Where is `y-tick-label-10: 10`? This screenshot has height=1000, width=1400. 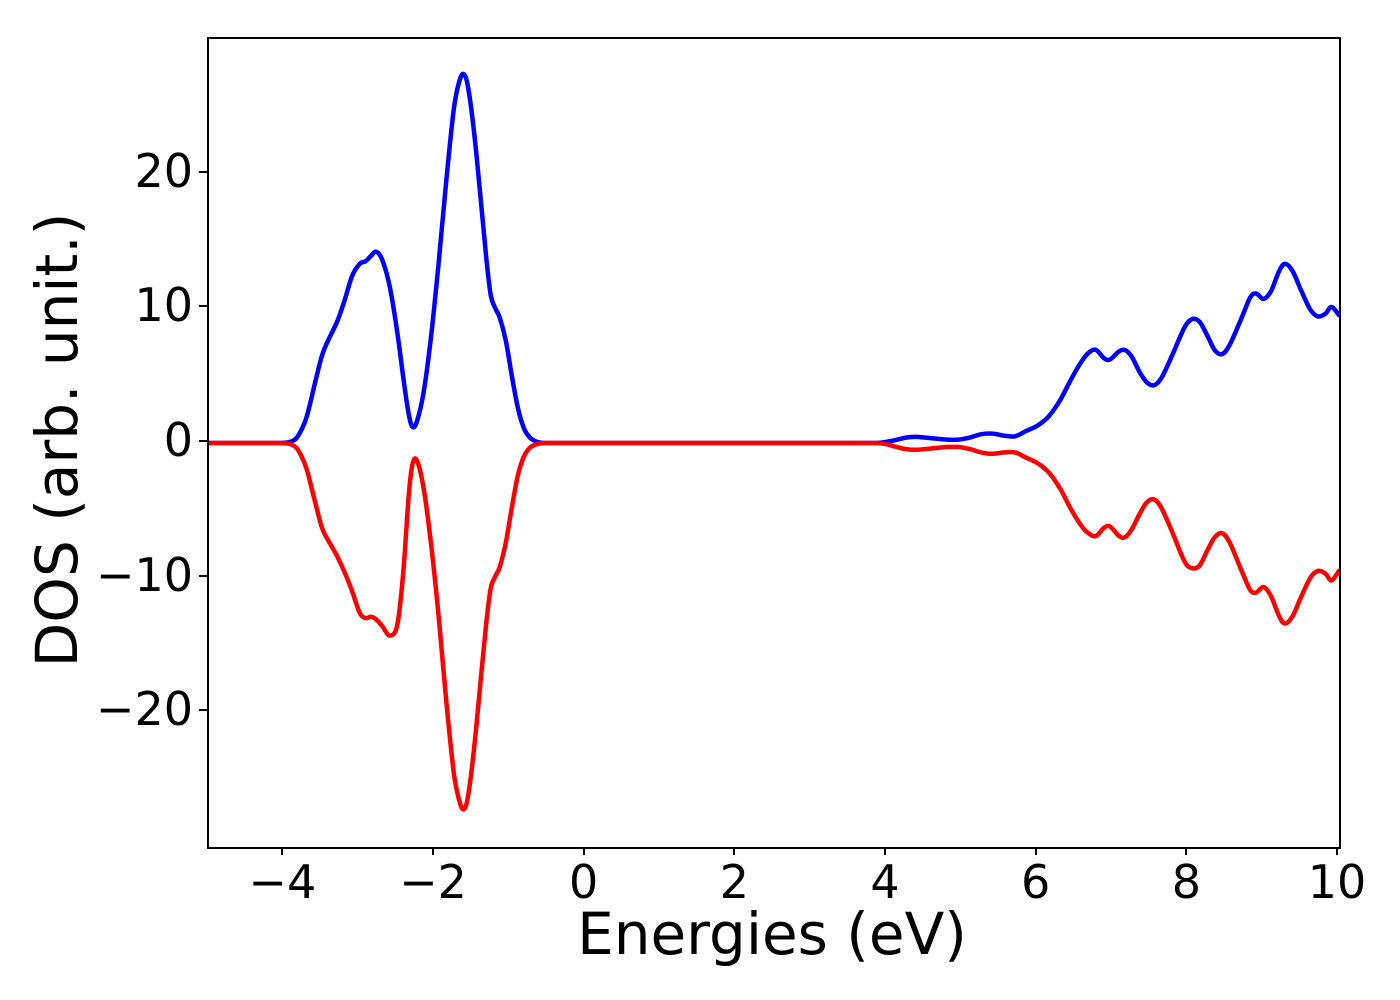 y-tick-label-10: 10 is located at coordinates (163, 305).